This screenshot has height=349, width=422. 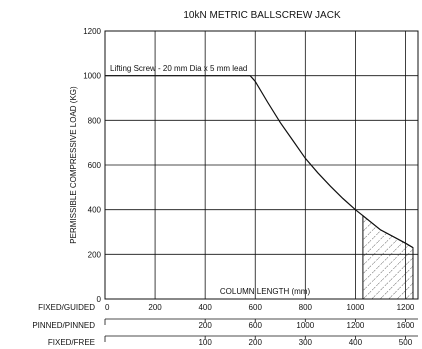 What do you see at coordinates (92, 76) in the screenshot?
I see `y-tick-label: 1000` at bounding box center [92, 76].